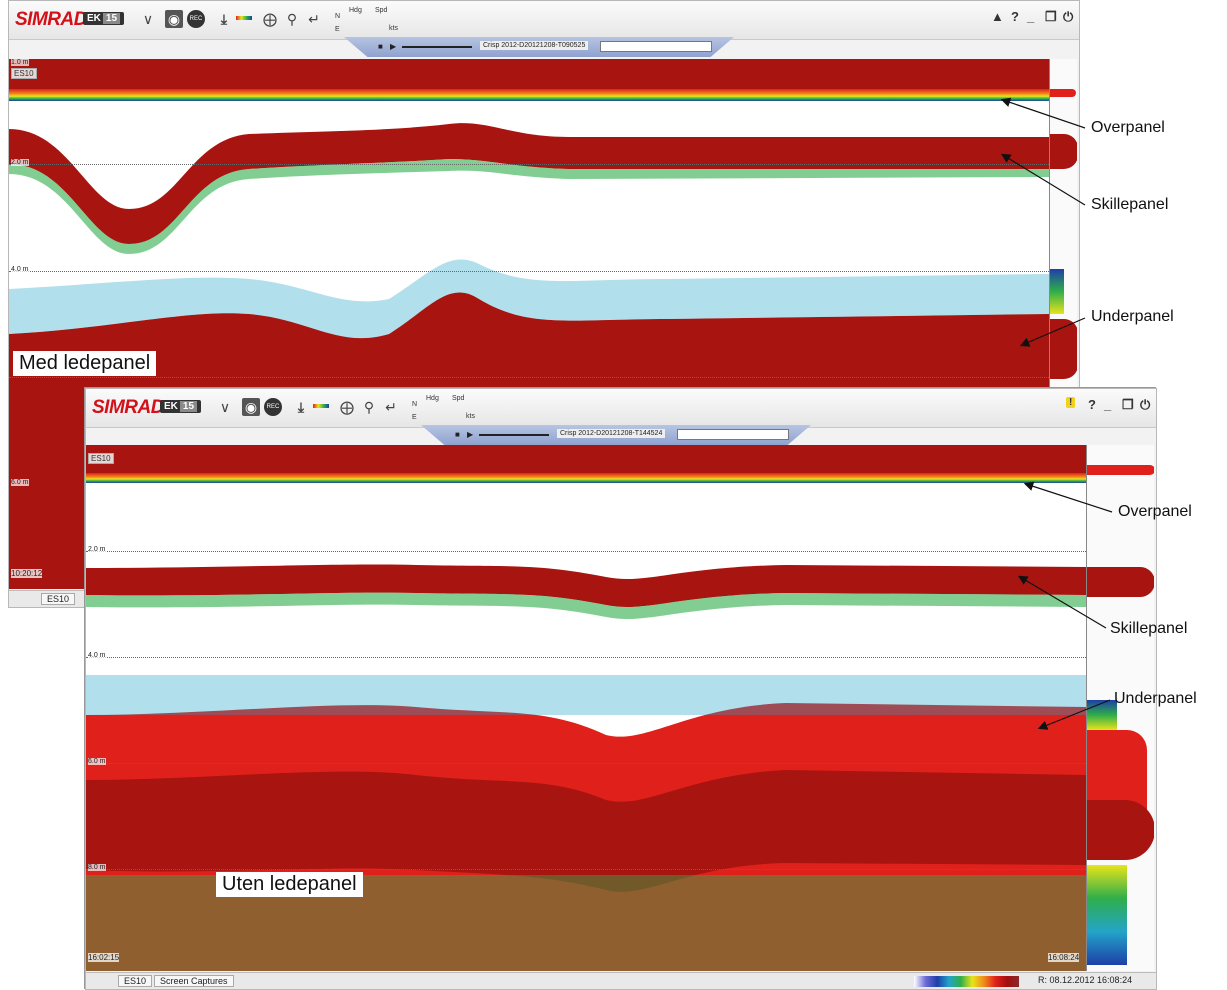 The width and height of the screenshot is (1227, 990). What do you see at coordinates (997, 16) in the screenshot?
I see `warning-icon: ▲` at bounding box center [997, 16].